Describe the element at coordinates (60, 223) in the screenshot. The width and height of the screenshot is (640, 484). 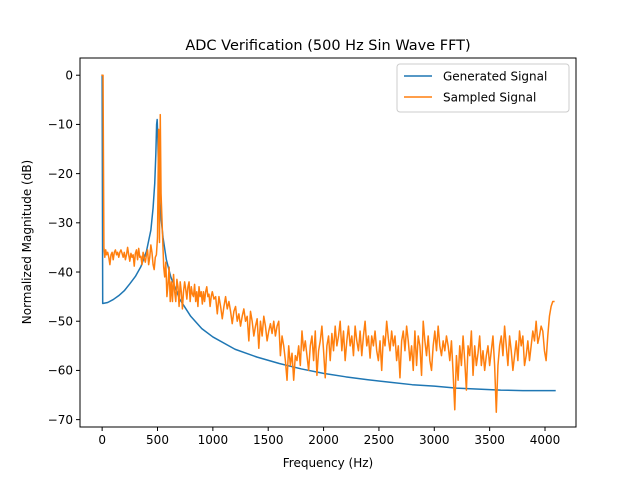
I see `y-tick-label: −30` at that location.